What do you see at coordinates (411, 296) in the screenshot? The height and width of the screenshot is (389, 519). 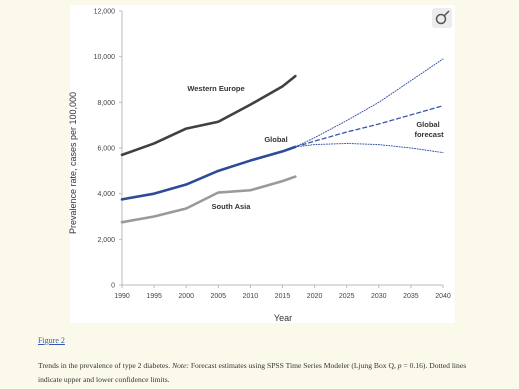 I see `x-tick-label: 2035` at bounding box center [411, 296].